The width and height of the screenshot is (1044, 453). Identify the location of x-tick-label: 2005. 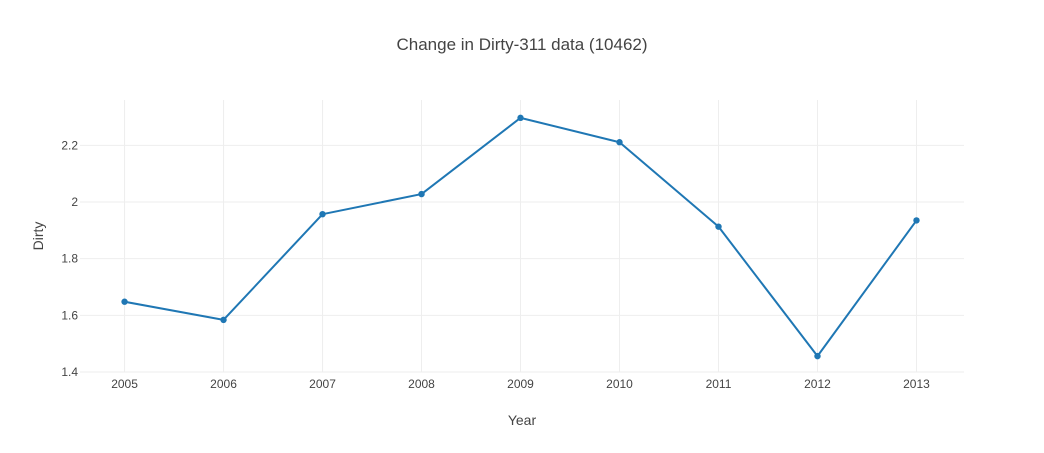
(124, 384).